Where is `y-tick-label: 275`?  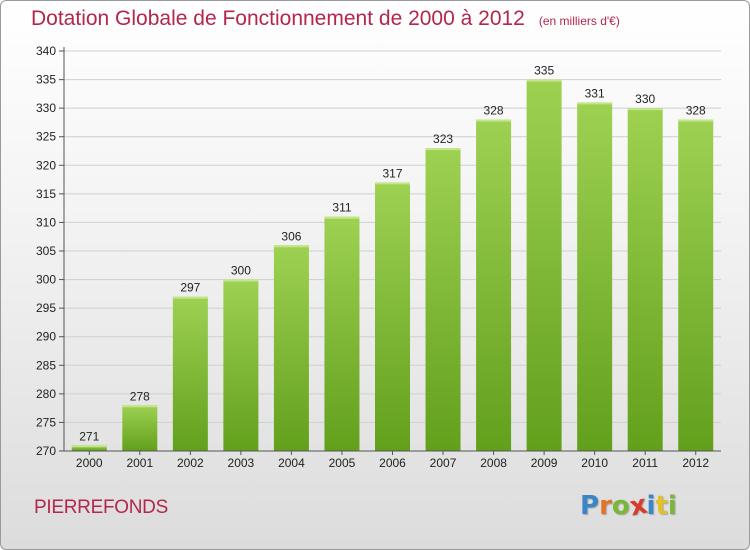
y-tick-label: 275 is located at coordinates (46, 422).